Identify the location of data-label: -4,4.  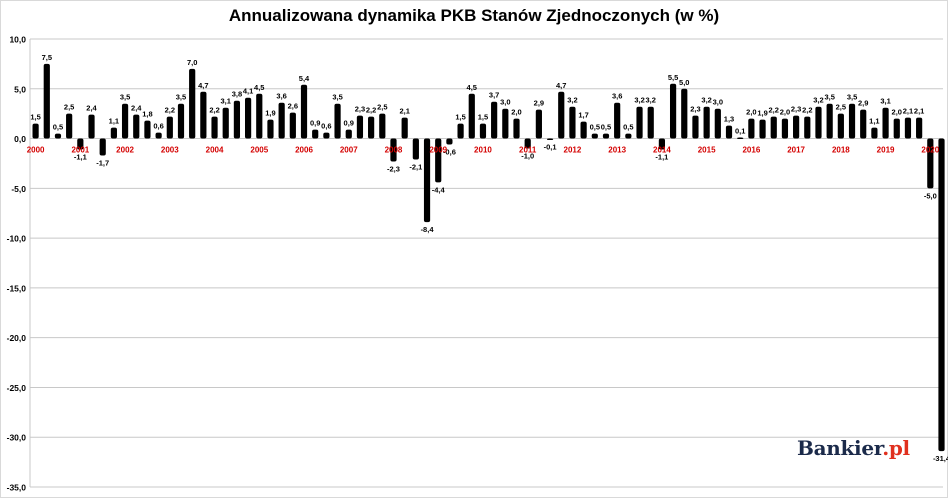
(439, 189).